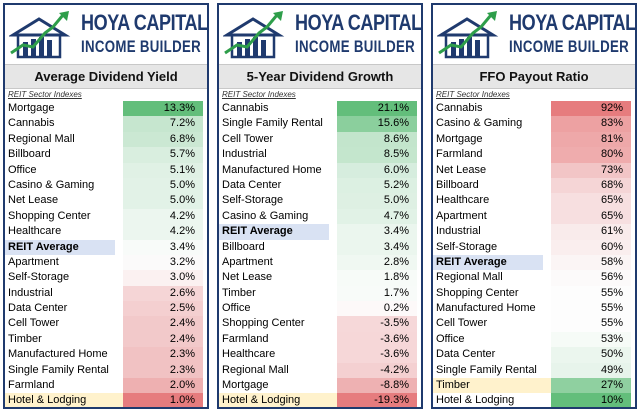 The height and width of the screenshot is (412, 640). Describe the element at coordinates (377, 355) in the screenshot. I see `sector-value: -3.6%` at that location.